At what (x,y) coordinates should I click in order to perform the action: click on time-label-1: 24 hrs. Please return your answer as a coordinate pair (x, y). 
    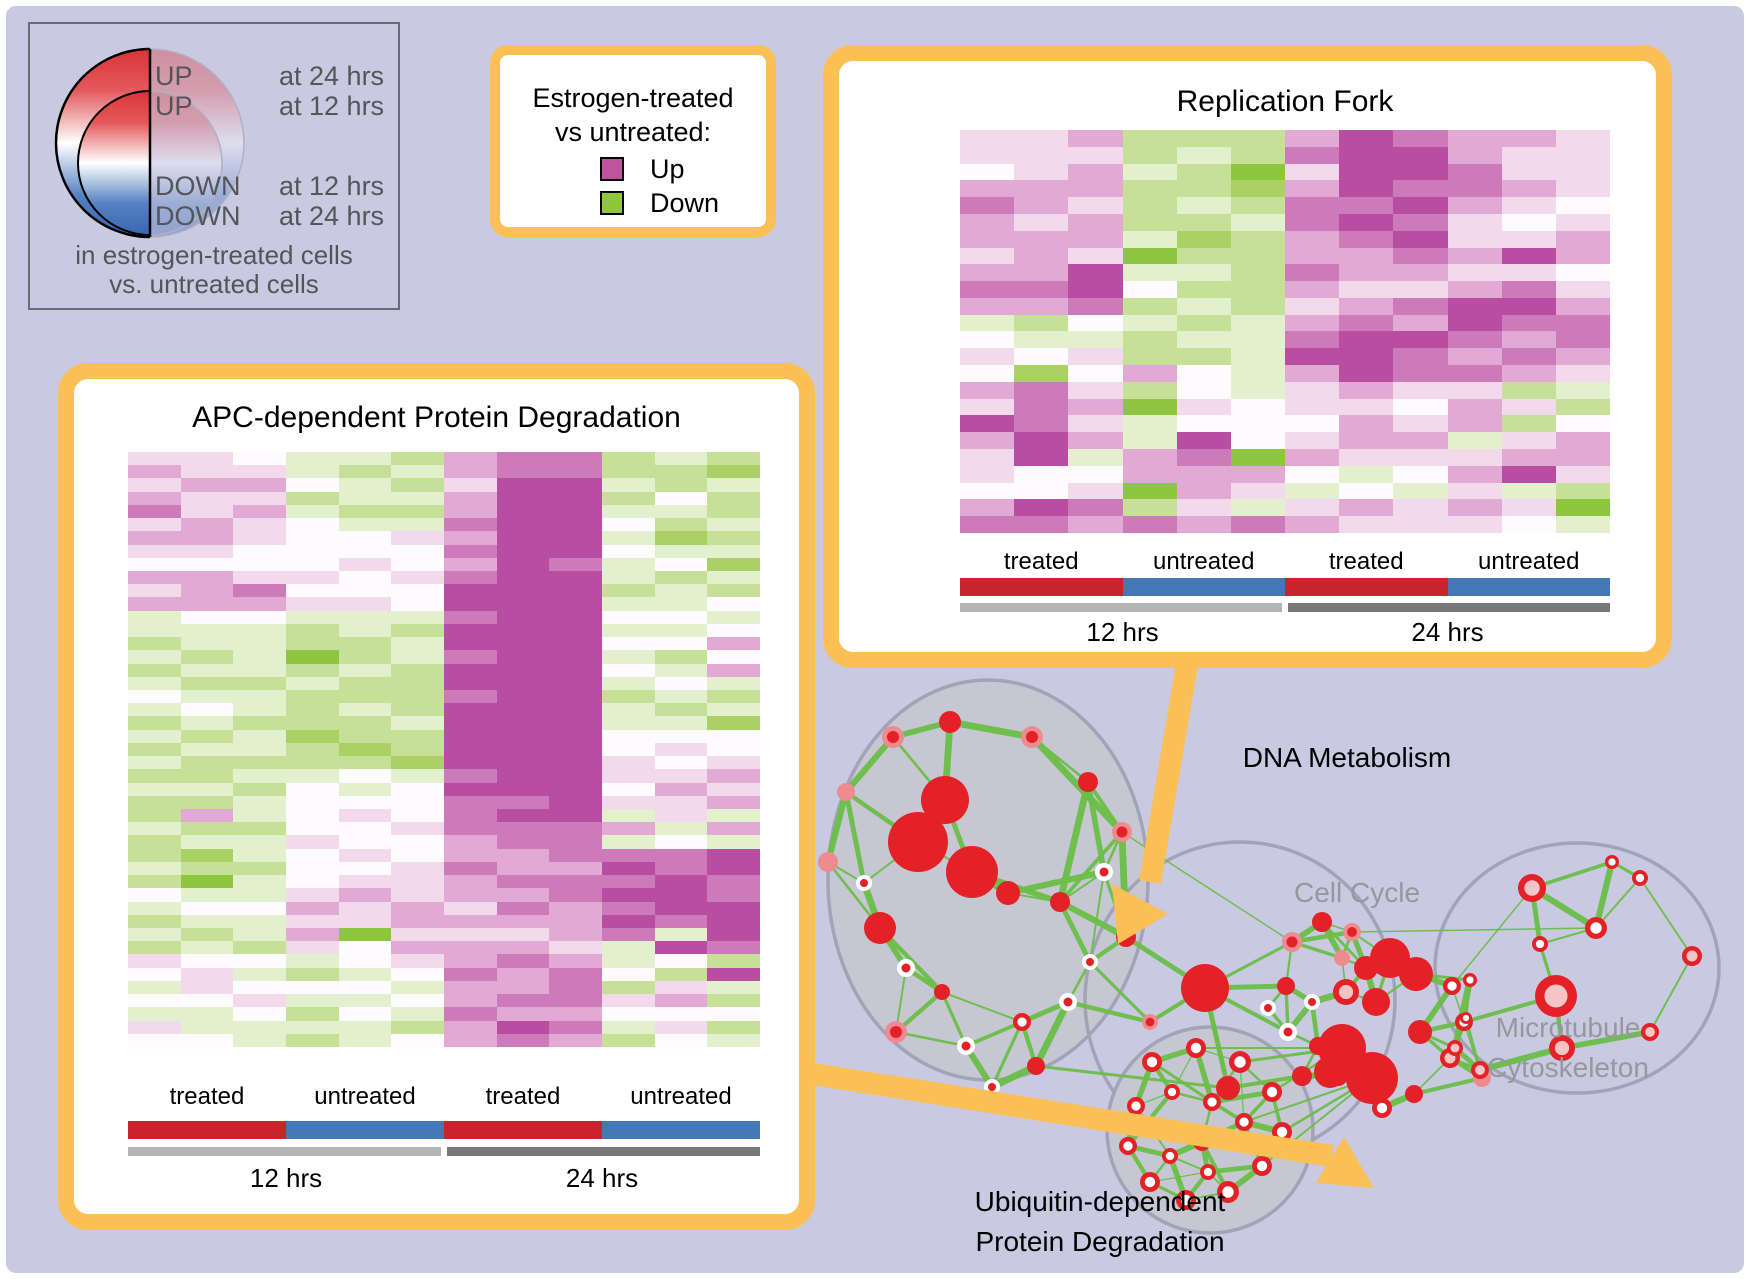
    Looking at the image, I should click on (1447, 632).